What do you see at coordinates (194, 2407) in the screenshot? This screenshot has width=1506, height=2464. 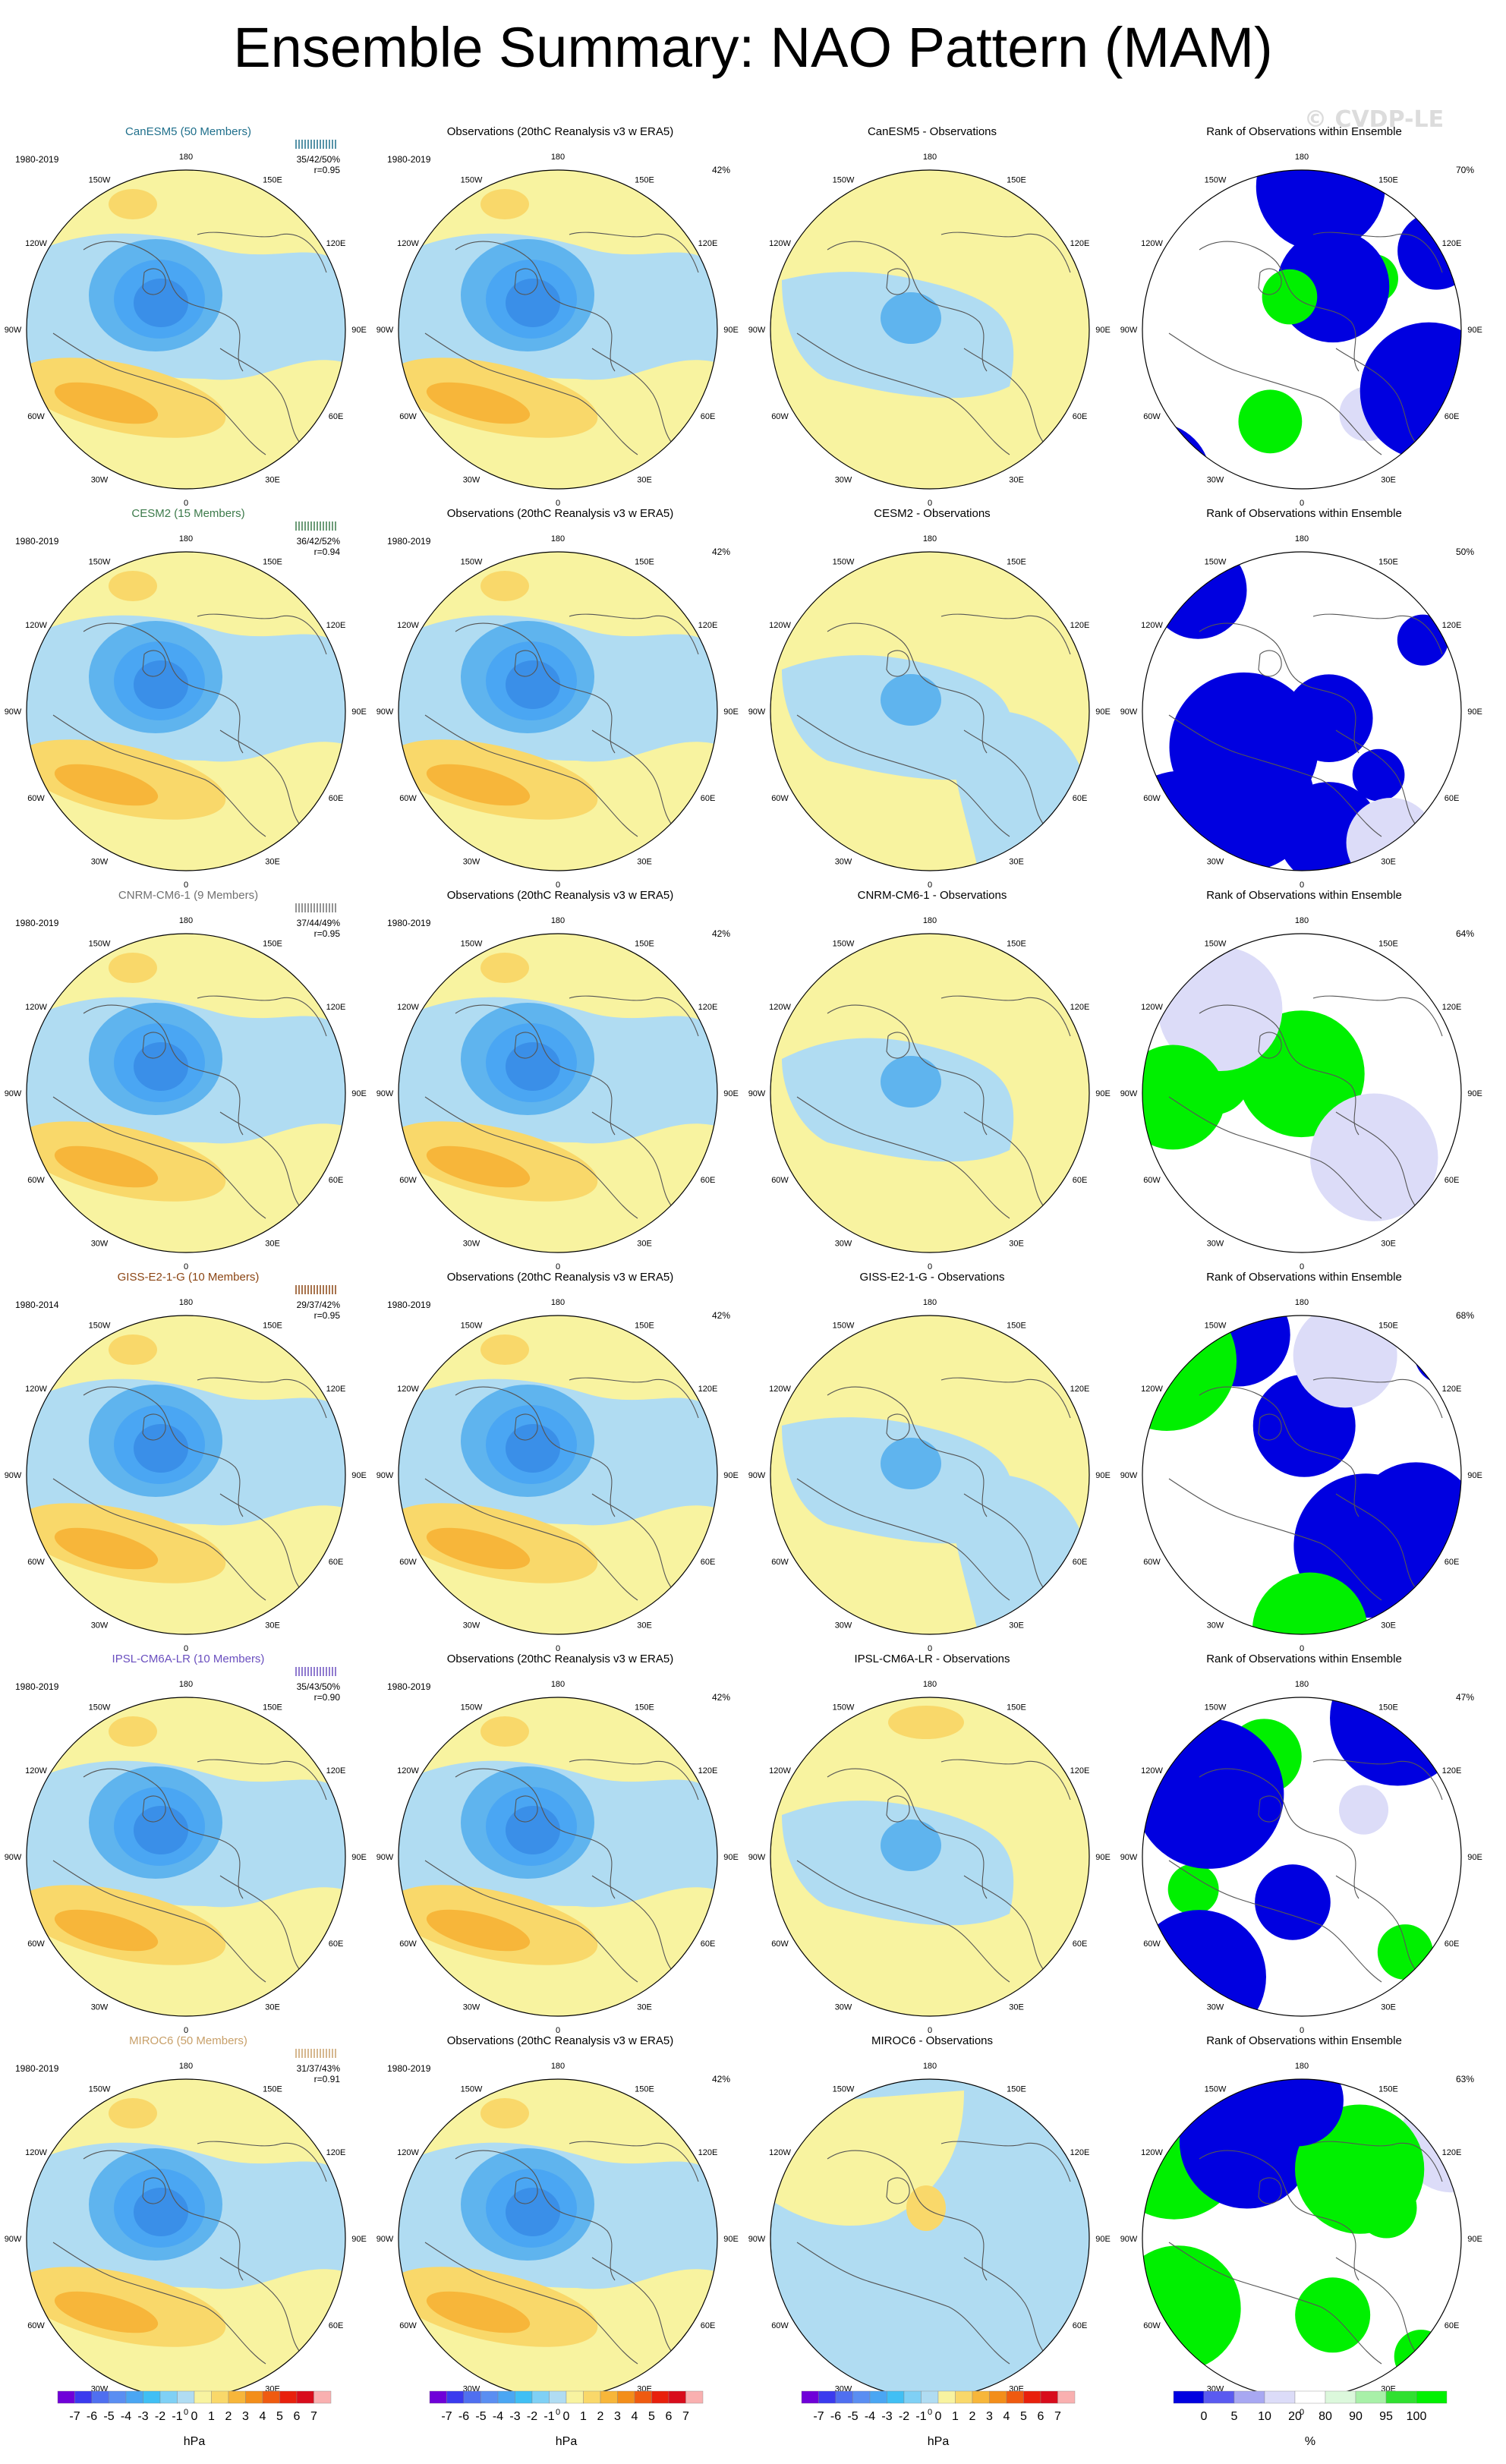 I see `colorbar-1-svg: -7 -6 -5 -4 -3 -2 -1 0 1 2 3 4 5 6 7` at bounding box center [194, 2407].